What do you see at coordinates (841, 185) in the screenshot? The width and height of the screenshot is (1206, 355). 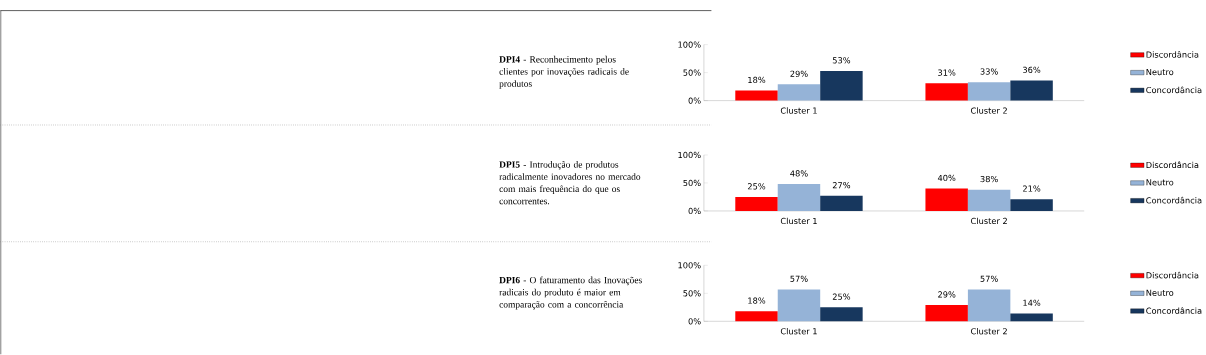 I see `data-label: 27%` at bounding box center [841, 185].